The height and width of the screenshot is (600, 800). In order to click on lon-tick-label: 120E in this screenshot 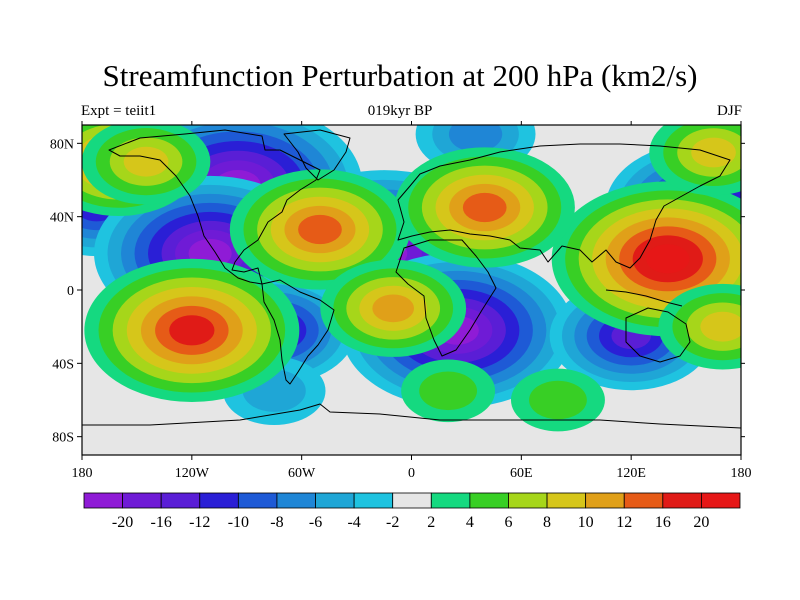, I will do `click(631, 473)`.